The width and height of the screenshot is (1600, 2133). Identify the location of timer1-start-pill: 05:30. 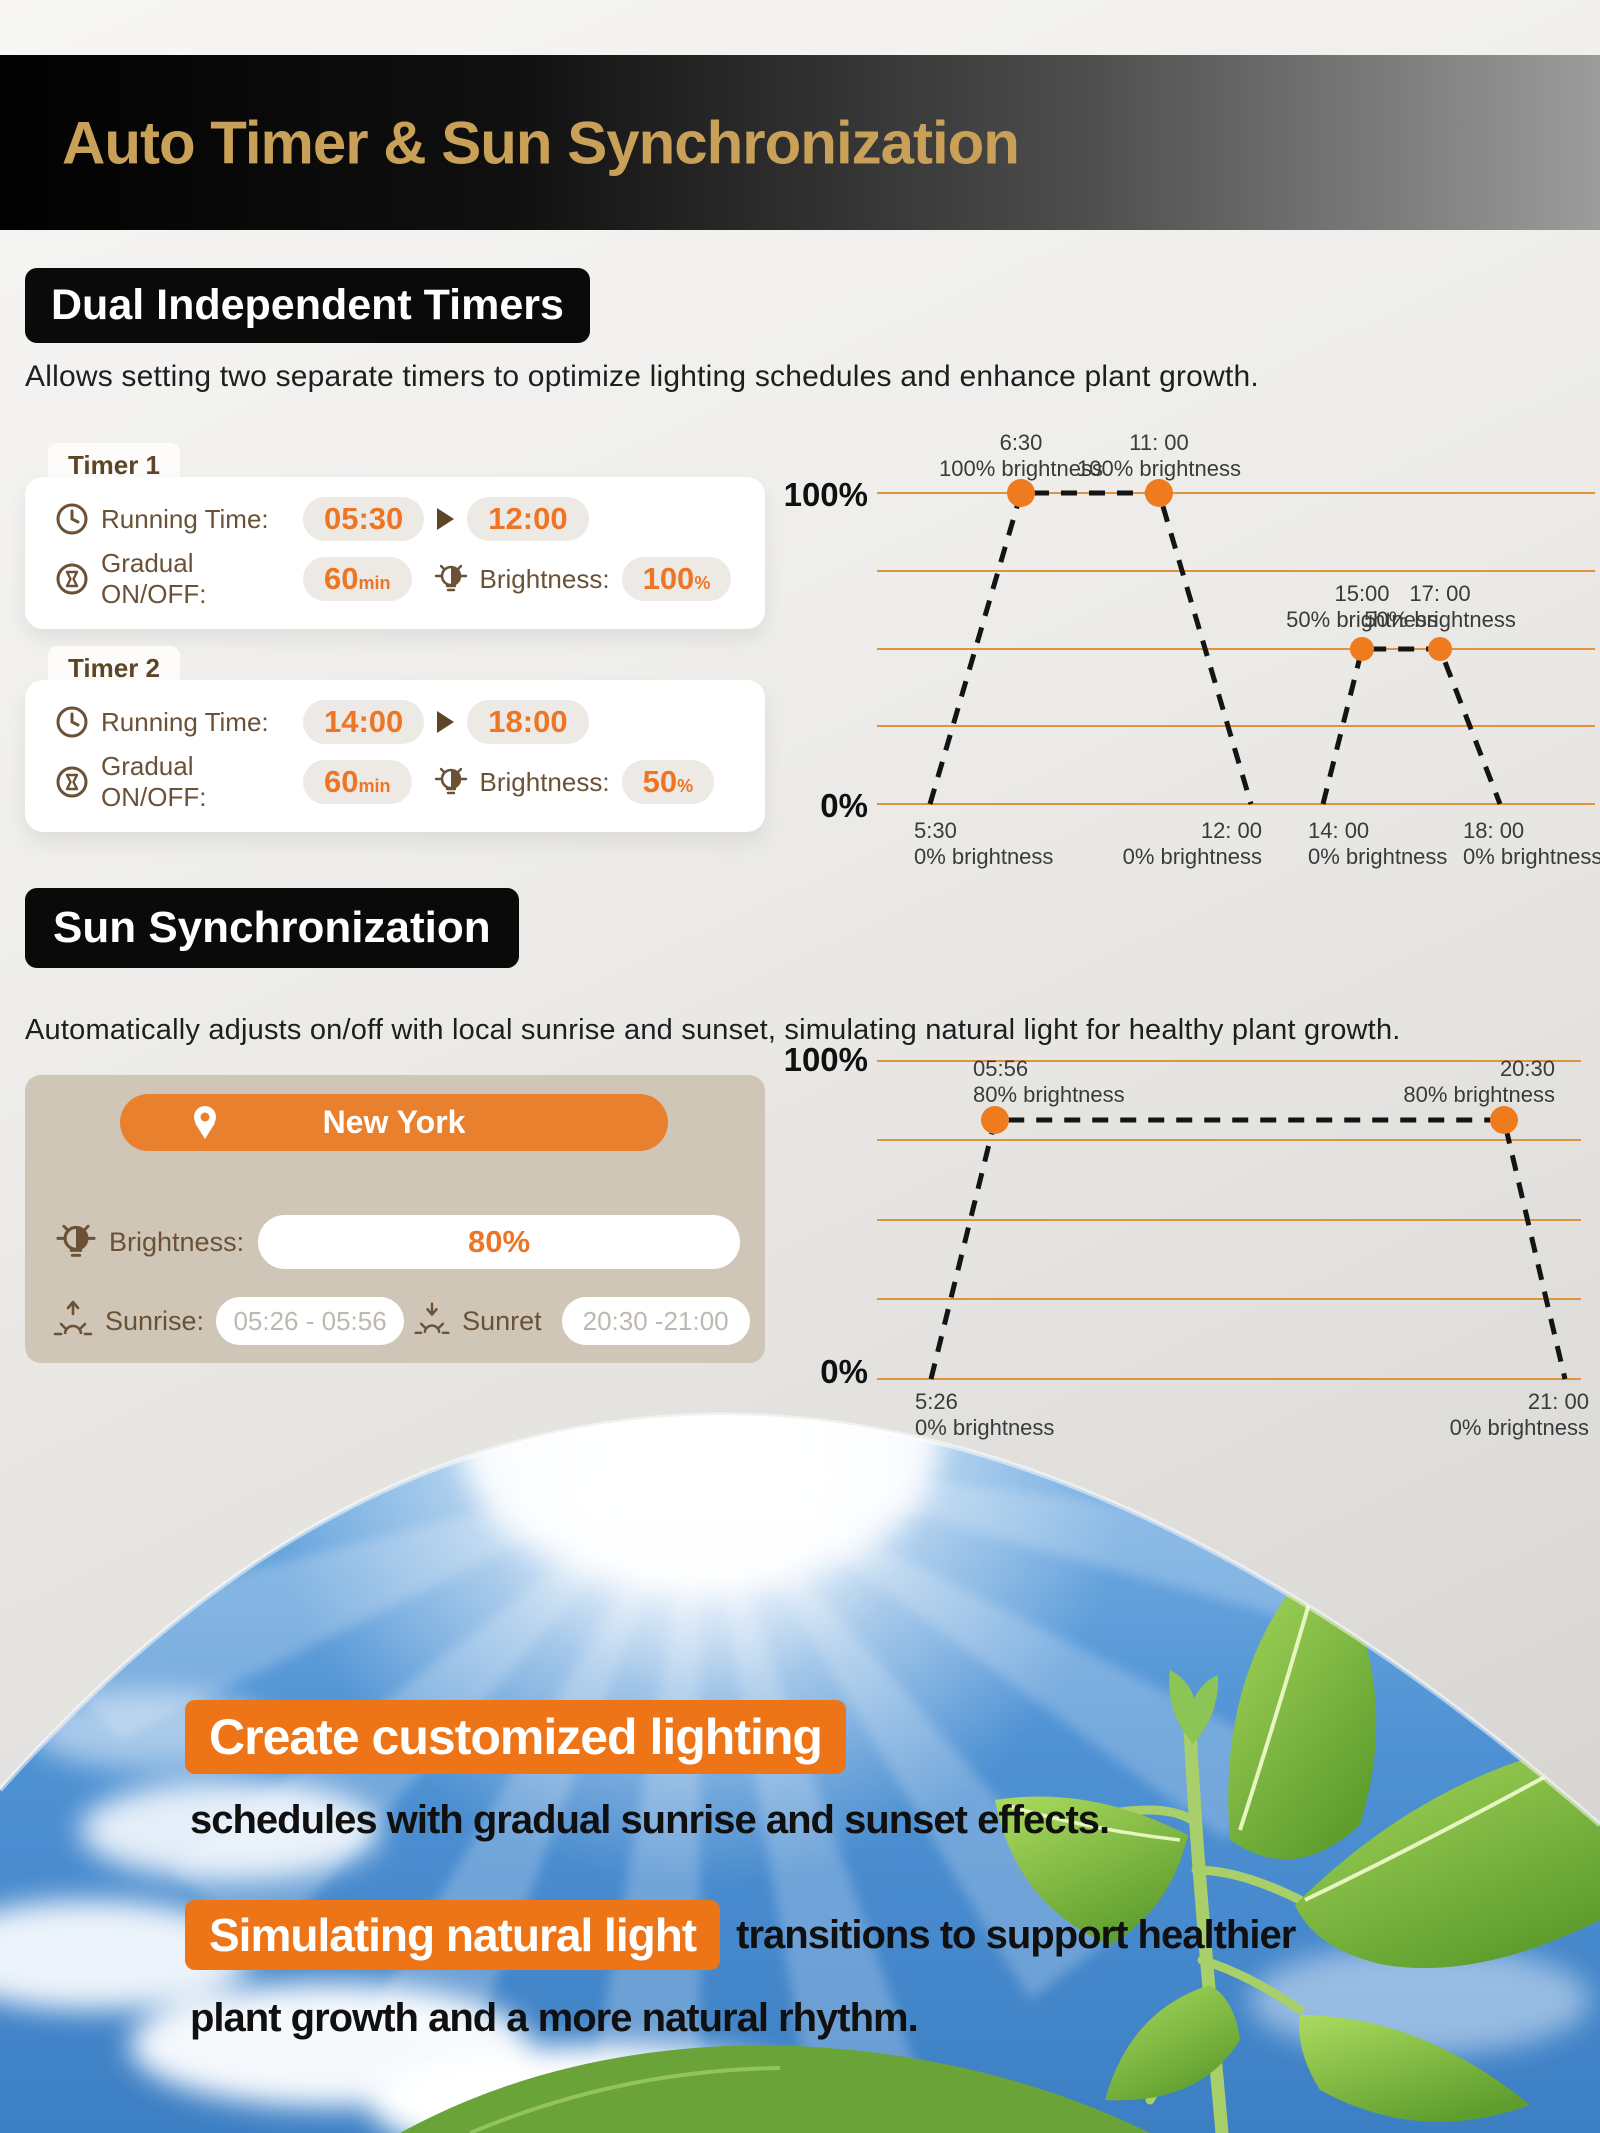
(364, 519).